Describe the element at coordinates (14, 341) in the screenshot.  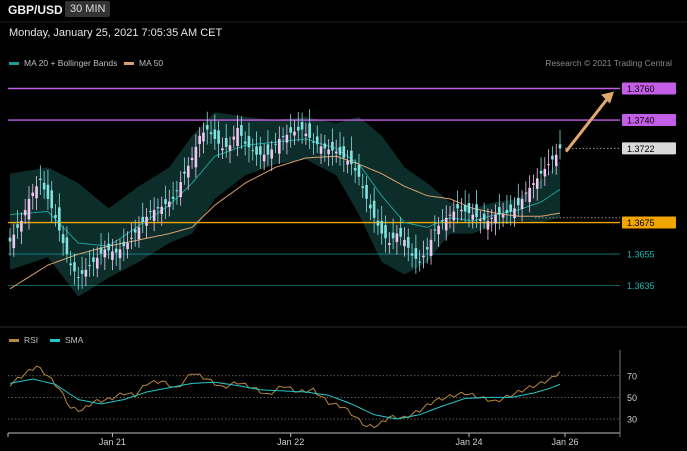
I see `rsi-swatch` at that location.